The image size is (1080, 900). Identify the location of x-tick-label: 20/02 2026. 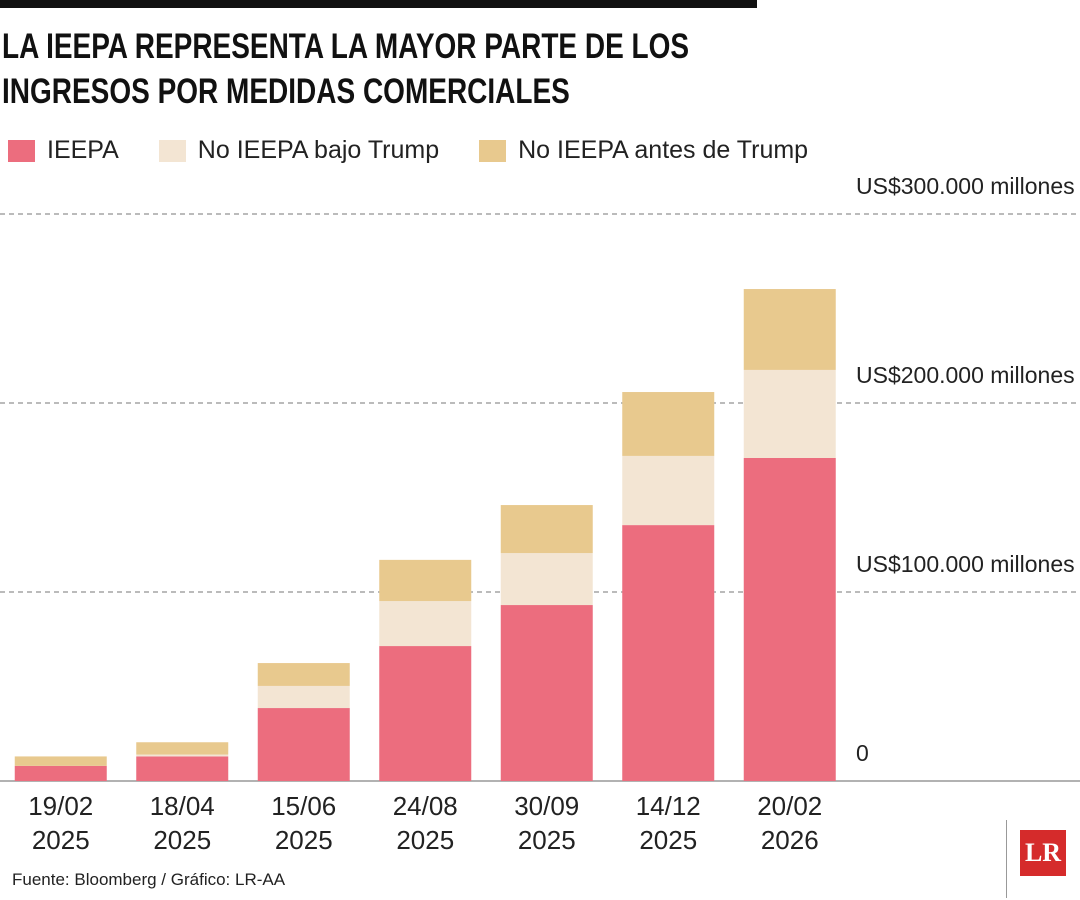
(790, 823).